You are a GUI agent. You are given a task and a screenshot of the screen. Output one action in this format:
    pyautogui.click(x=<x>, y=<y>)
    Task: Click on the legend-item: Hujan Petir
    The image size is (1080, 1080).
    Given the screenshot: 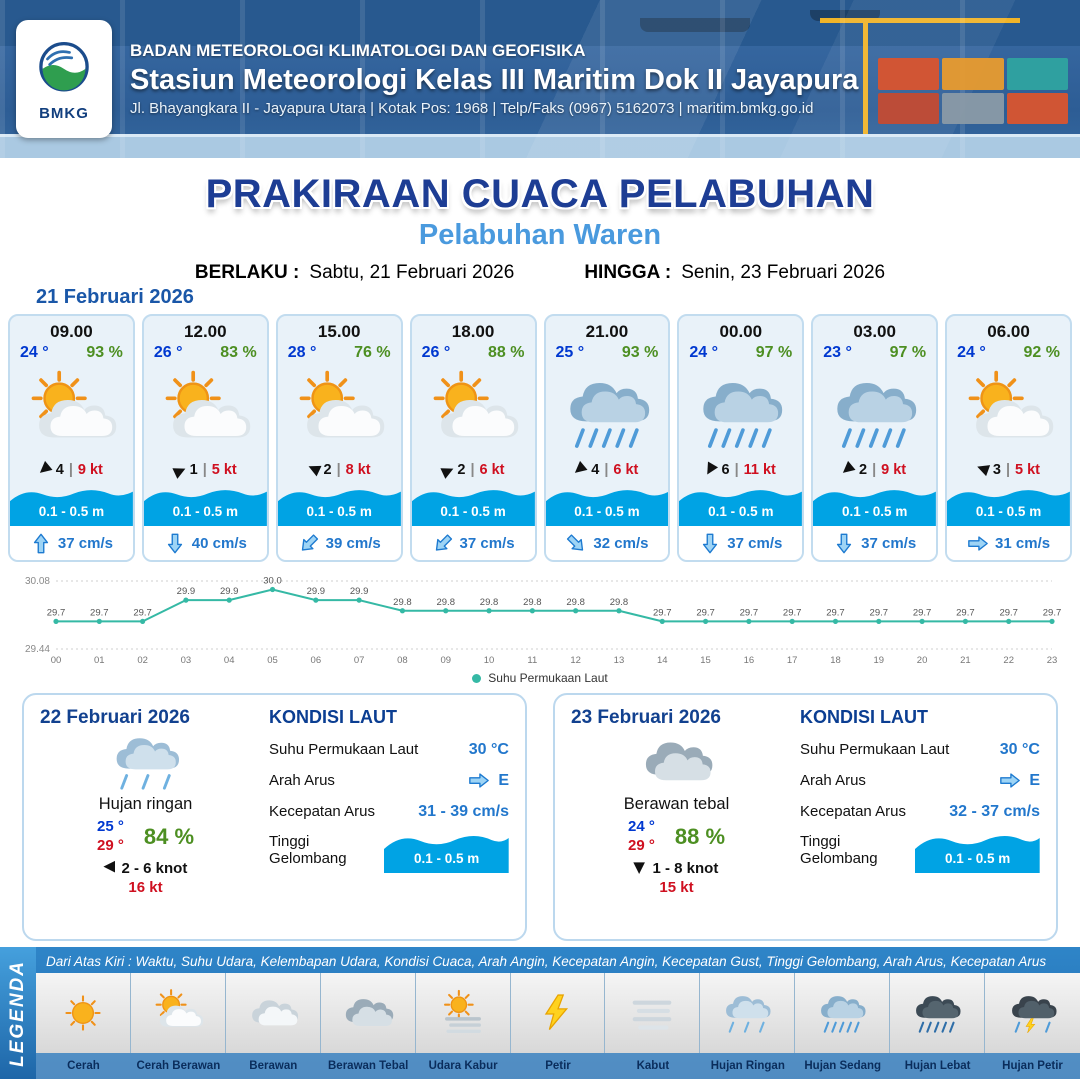 What is the action you would take?
    pyautogui.click(x=1032, y=1026)
    